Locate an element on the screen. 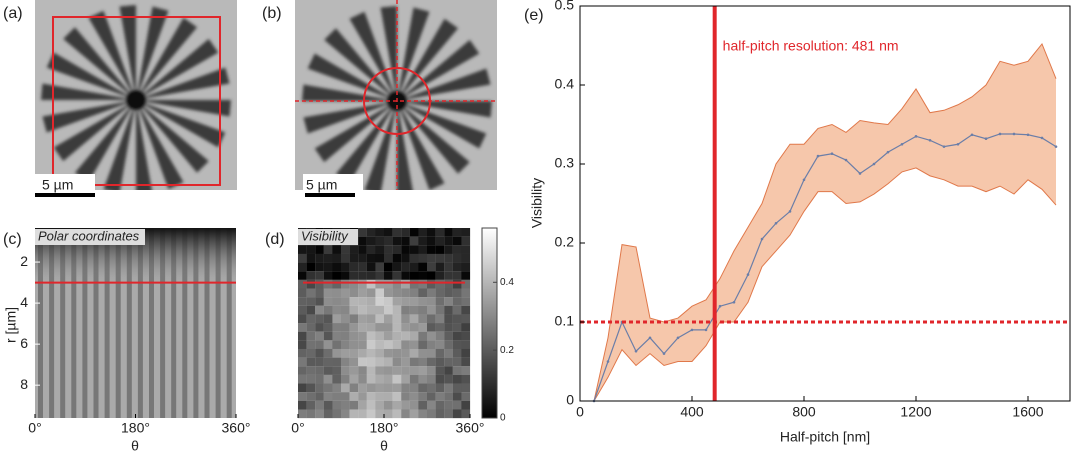 The height and width of the screenshot is (458, 1080). panel-label: (a) is located at coordinates (13, 13).